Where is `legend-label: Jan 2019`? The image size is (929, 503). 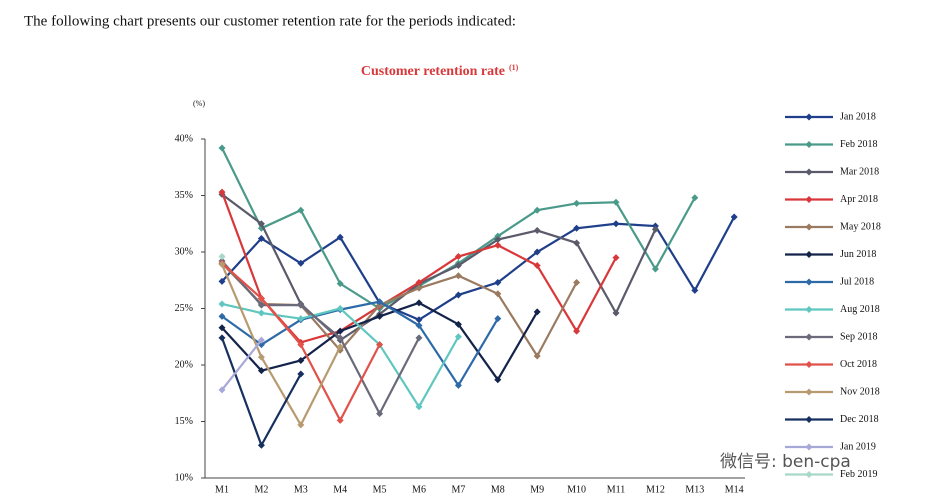 legend-label: Jan 2019 is located at coordinates (858, 446).